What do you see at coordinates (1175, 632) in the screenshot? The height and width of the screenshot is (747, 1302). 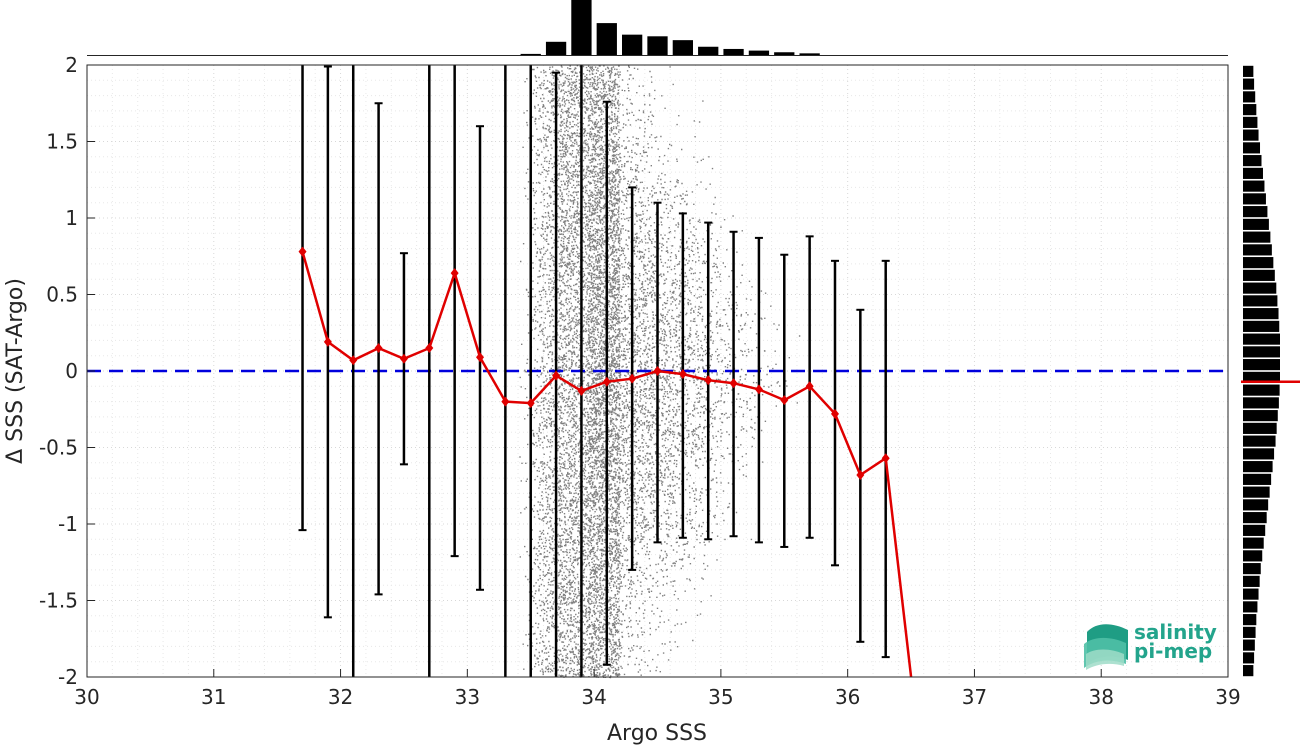 I see `logo-text-line1: salinity` at bounding box center [1175, 632].